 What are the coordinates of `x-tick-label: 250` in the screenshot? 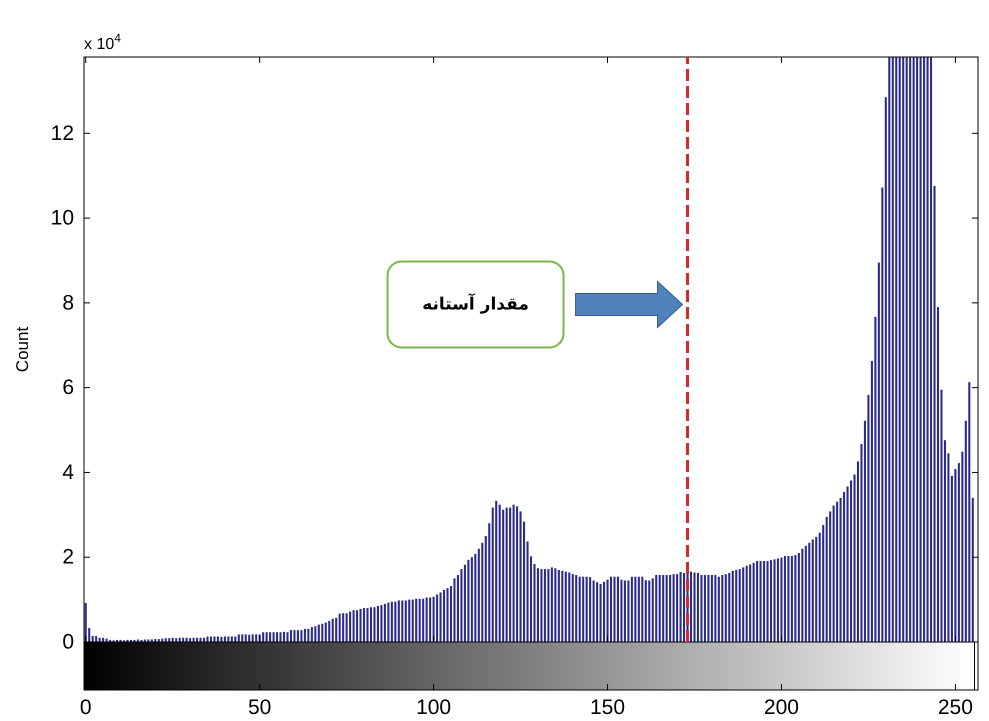 It's located at (955, 707).